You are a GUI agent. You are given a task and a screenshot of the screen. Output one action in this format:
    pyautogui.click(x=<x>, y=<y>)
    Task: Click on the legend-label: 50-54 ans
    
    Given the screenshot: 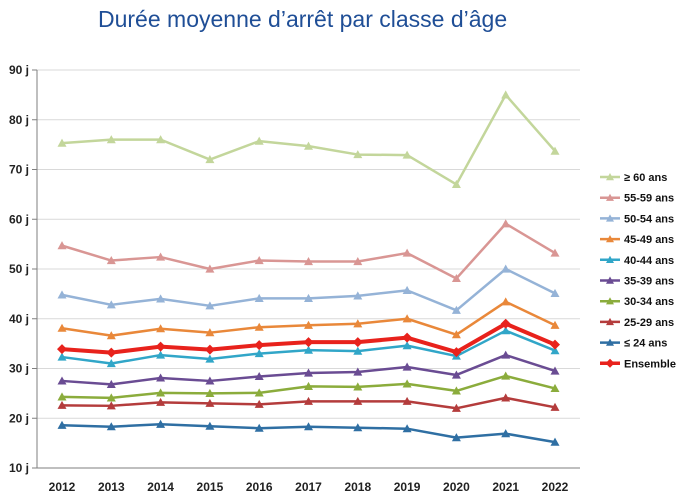 What is the action you would take?
    pyautogui.click(x=649, y=219)
    